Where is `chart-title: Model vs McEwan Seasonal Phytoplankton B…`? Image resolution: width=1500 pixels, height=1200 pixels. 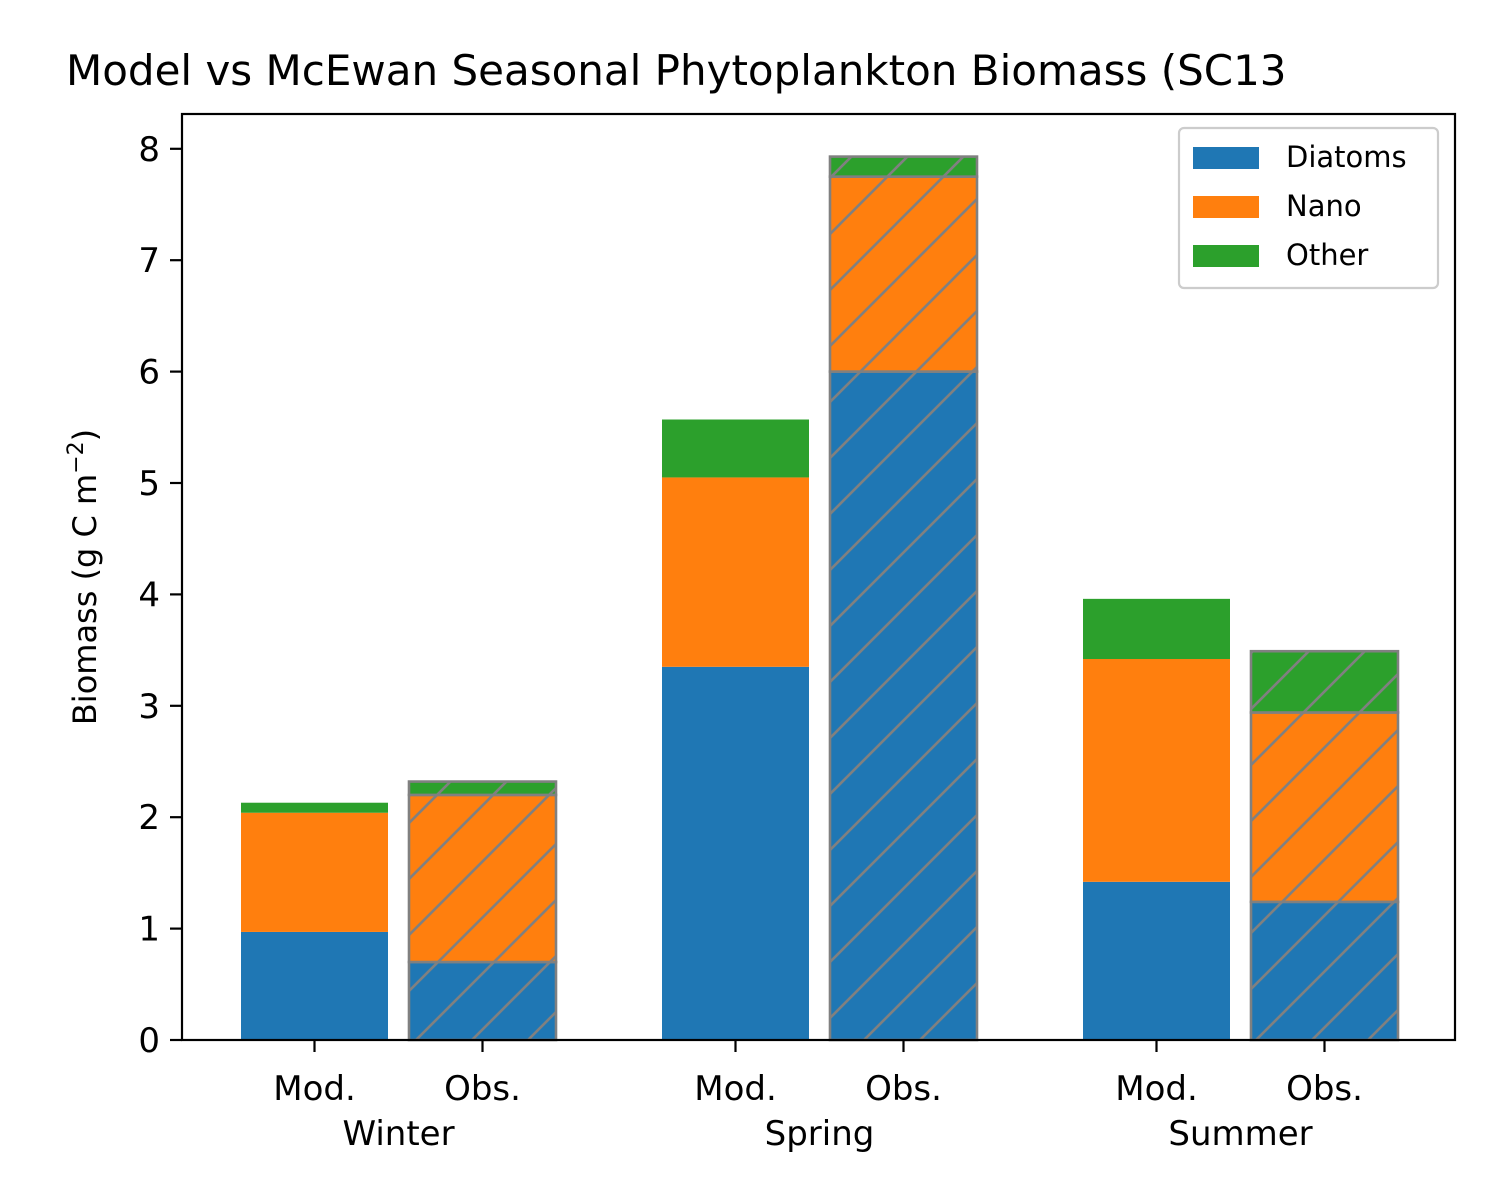 chart-title: Model vs McEwan Seasonal Phytoplankton B… is located at coordinates (676, 70).